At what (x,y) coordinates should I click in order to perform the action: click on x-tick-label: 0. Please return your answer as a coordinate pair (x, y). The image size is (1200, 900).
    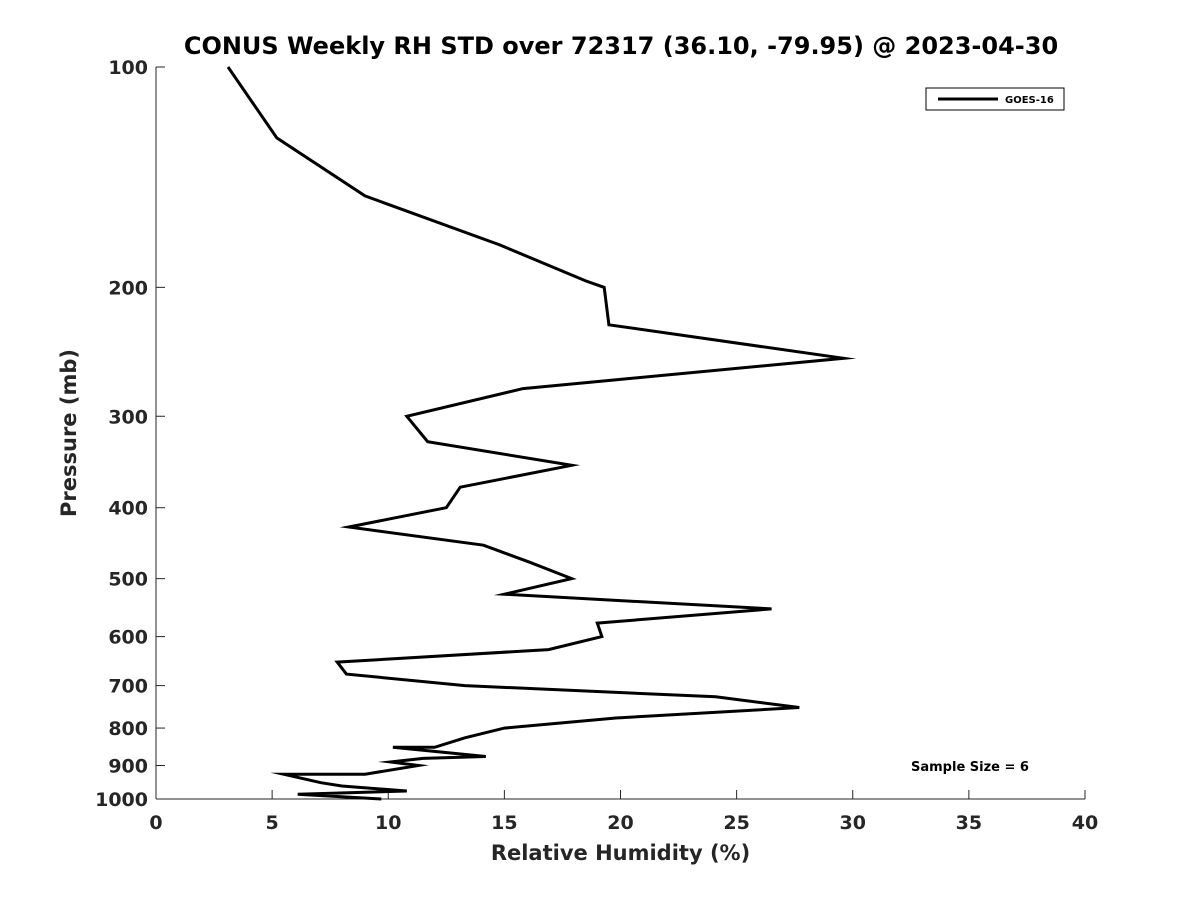
    Looking at the image, I should click on (155, 823).